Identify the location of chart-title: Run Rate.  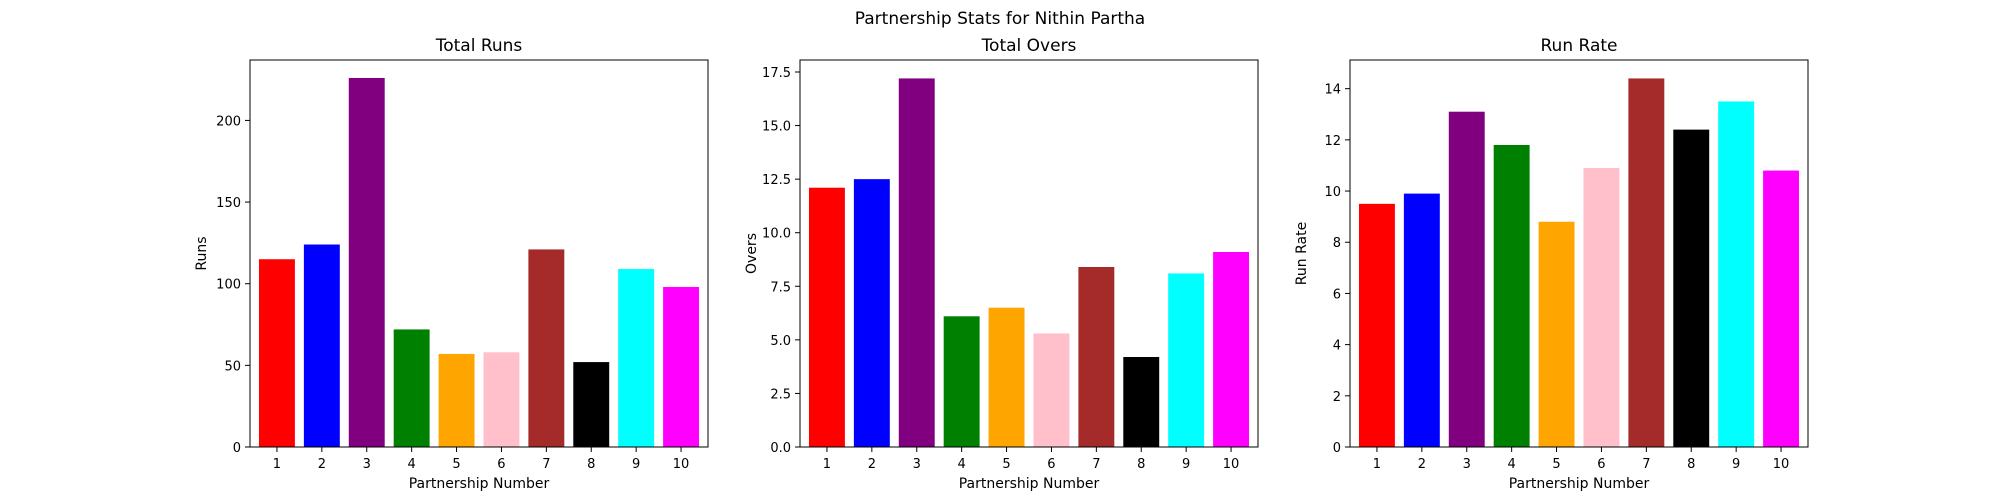
(1579, 46).